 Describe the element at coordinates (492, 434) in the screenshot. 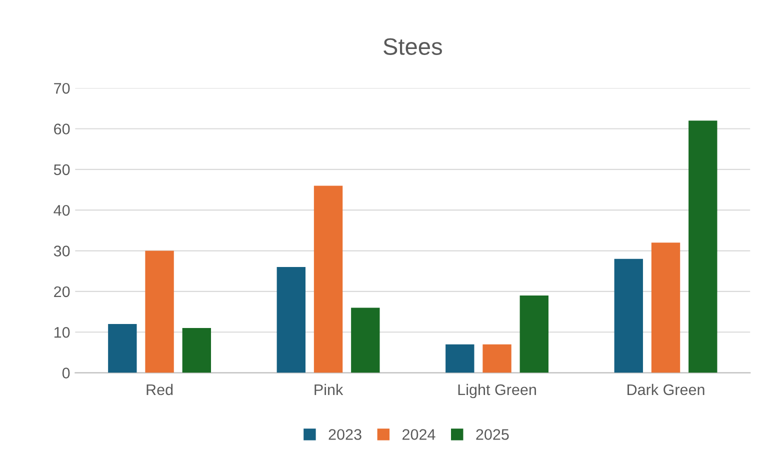

I see `legend-label: 2025` at that location.